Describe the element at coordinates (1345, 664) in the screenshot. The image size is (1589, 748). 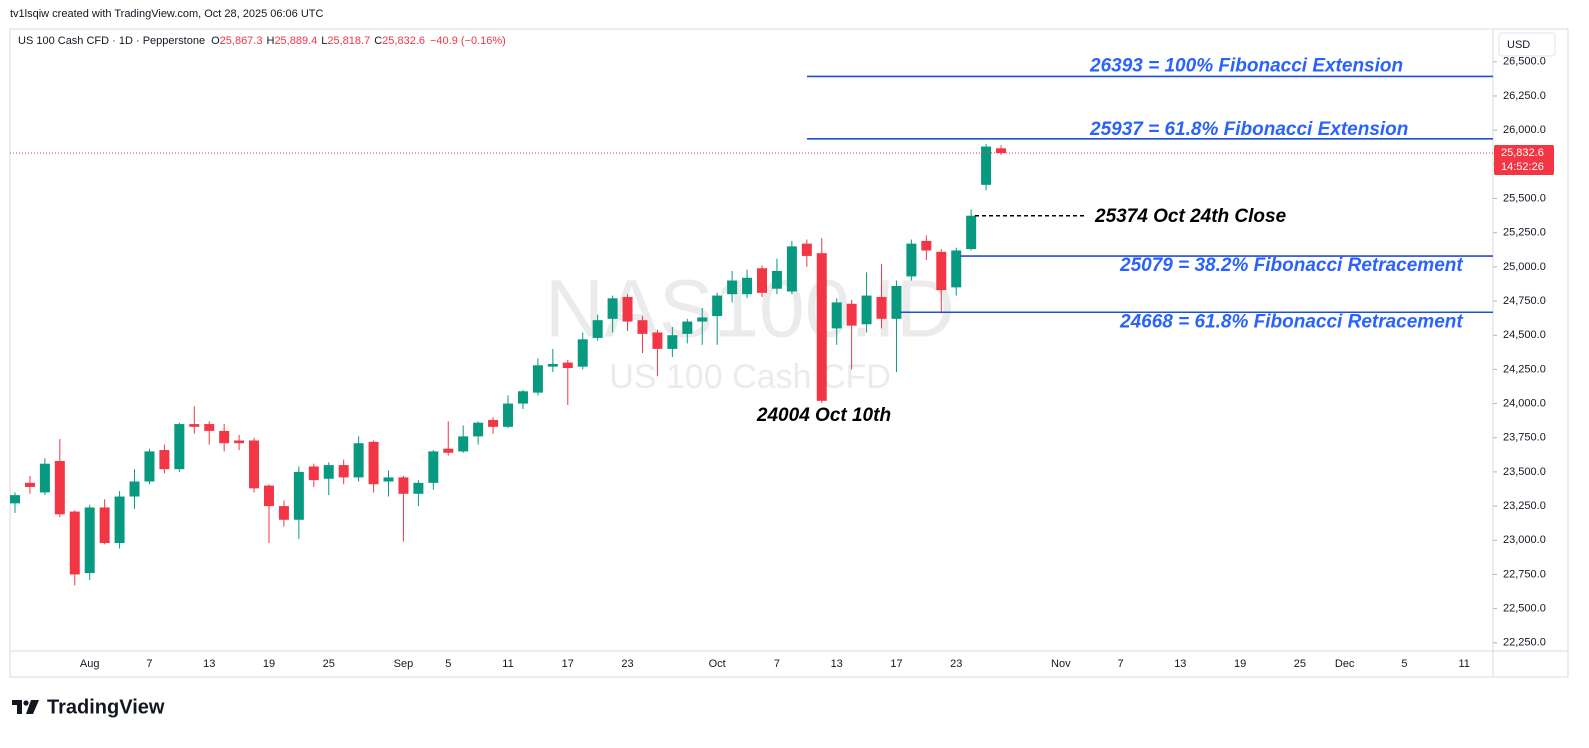
I see `x-tick-label: Dec` at that location.